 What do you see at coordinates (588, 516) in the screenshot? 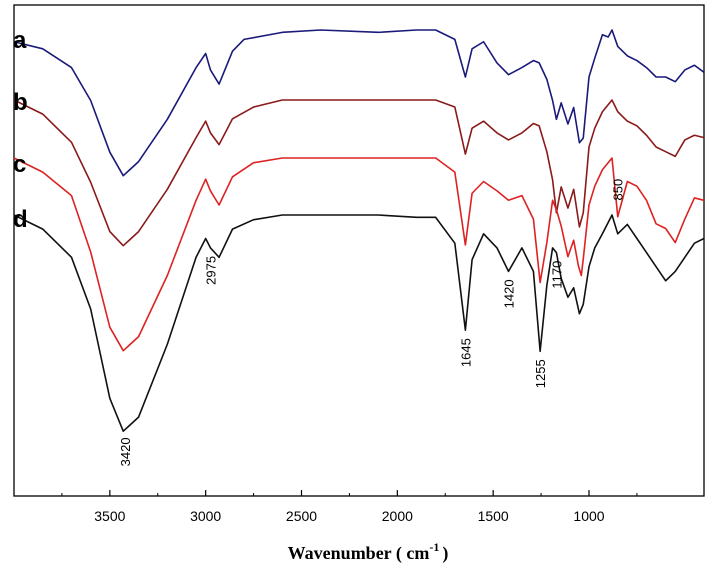
I see `x-tick-label: 1000` at bounding box center [588, 516].